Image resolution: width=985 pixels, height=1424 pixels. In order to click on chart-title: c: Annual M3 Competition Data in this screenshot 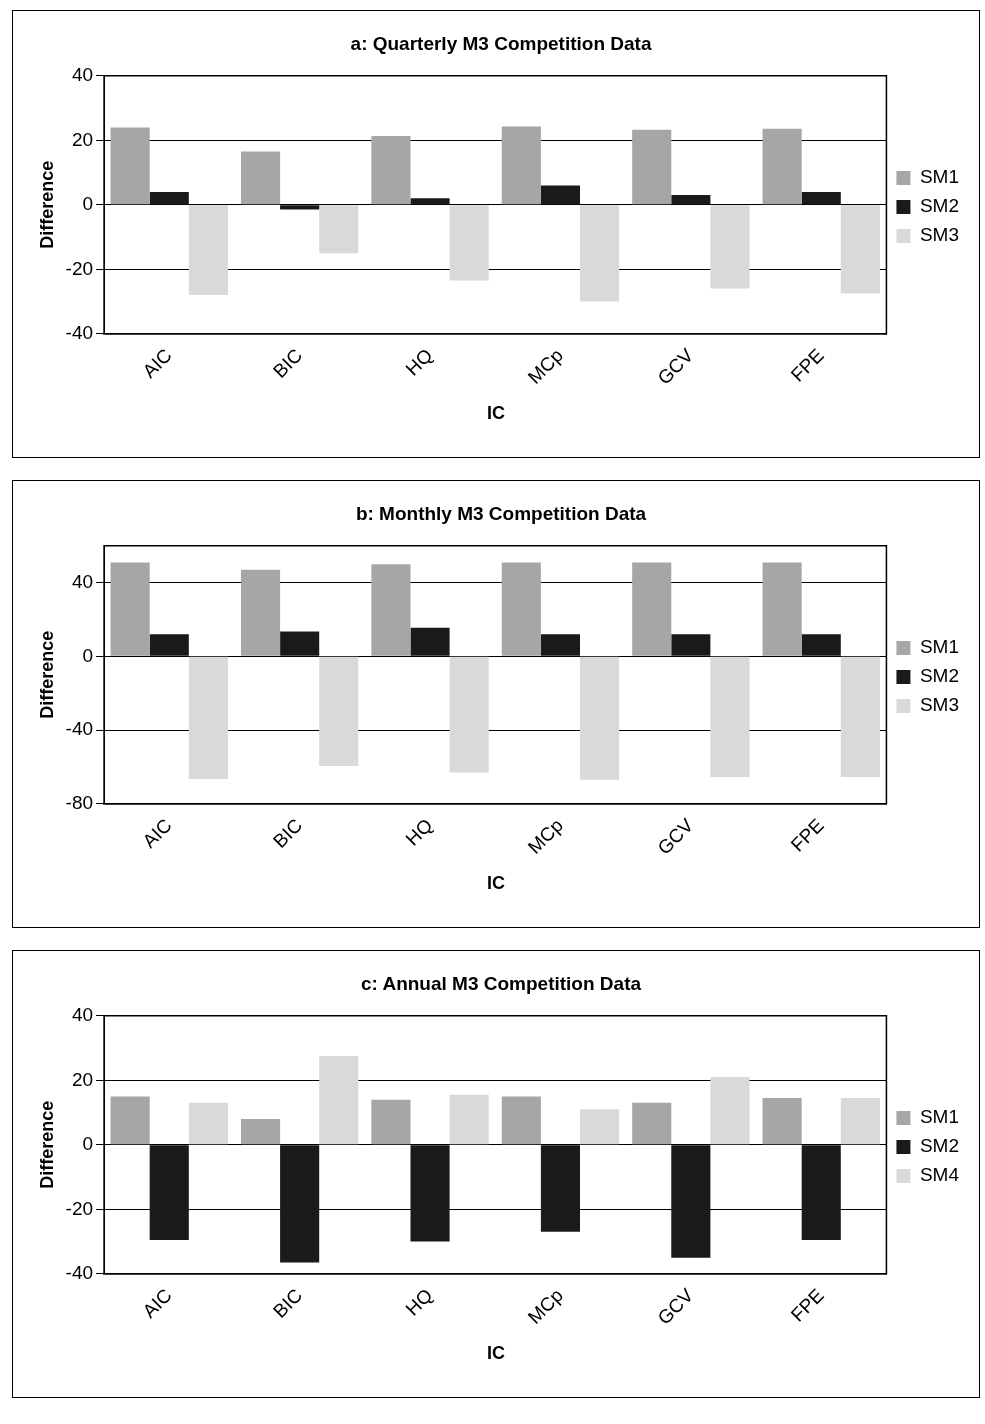, I will do `click(501, 983)`.